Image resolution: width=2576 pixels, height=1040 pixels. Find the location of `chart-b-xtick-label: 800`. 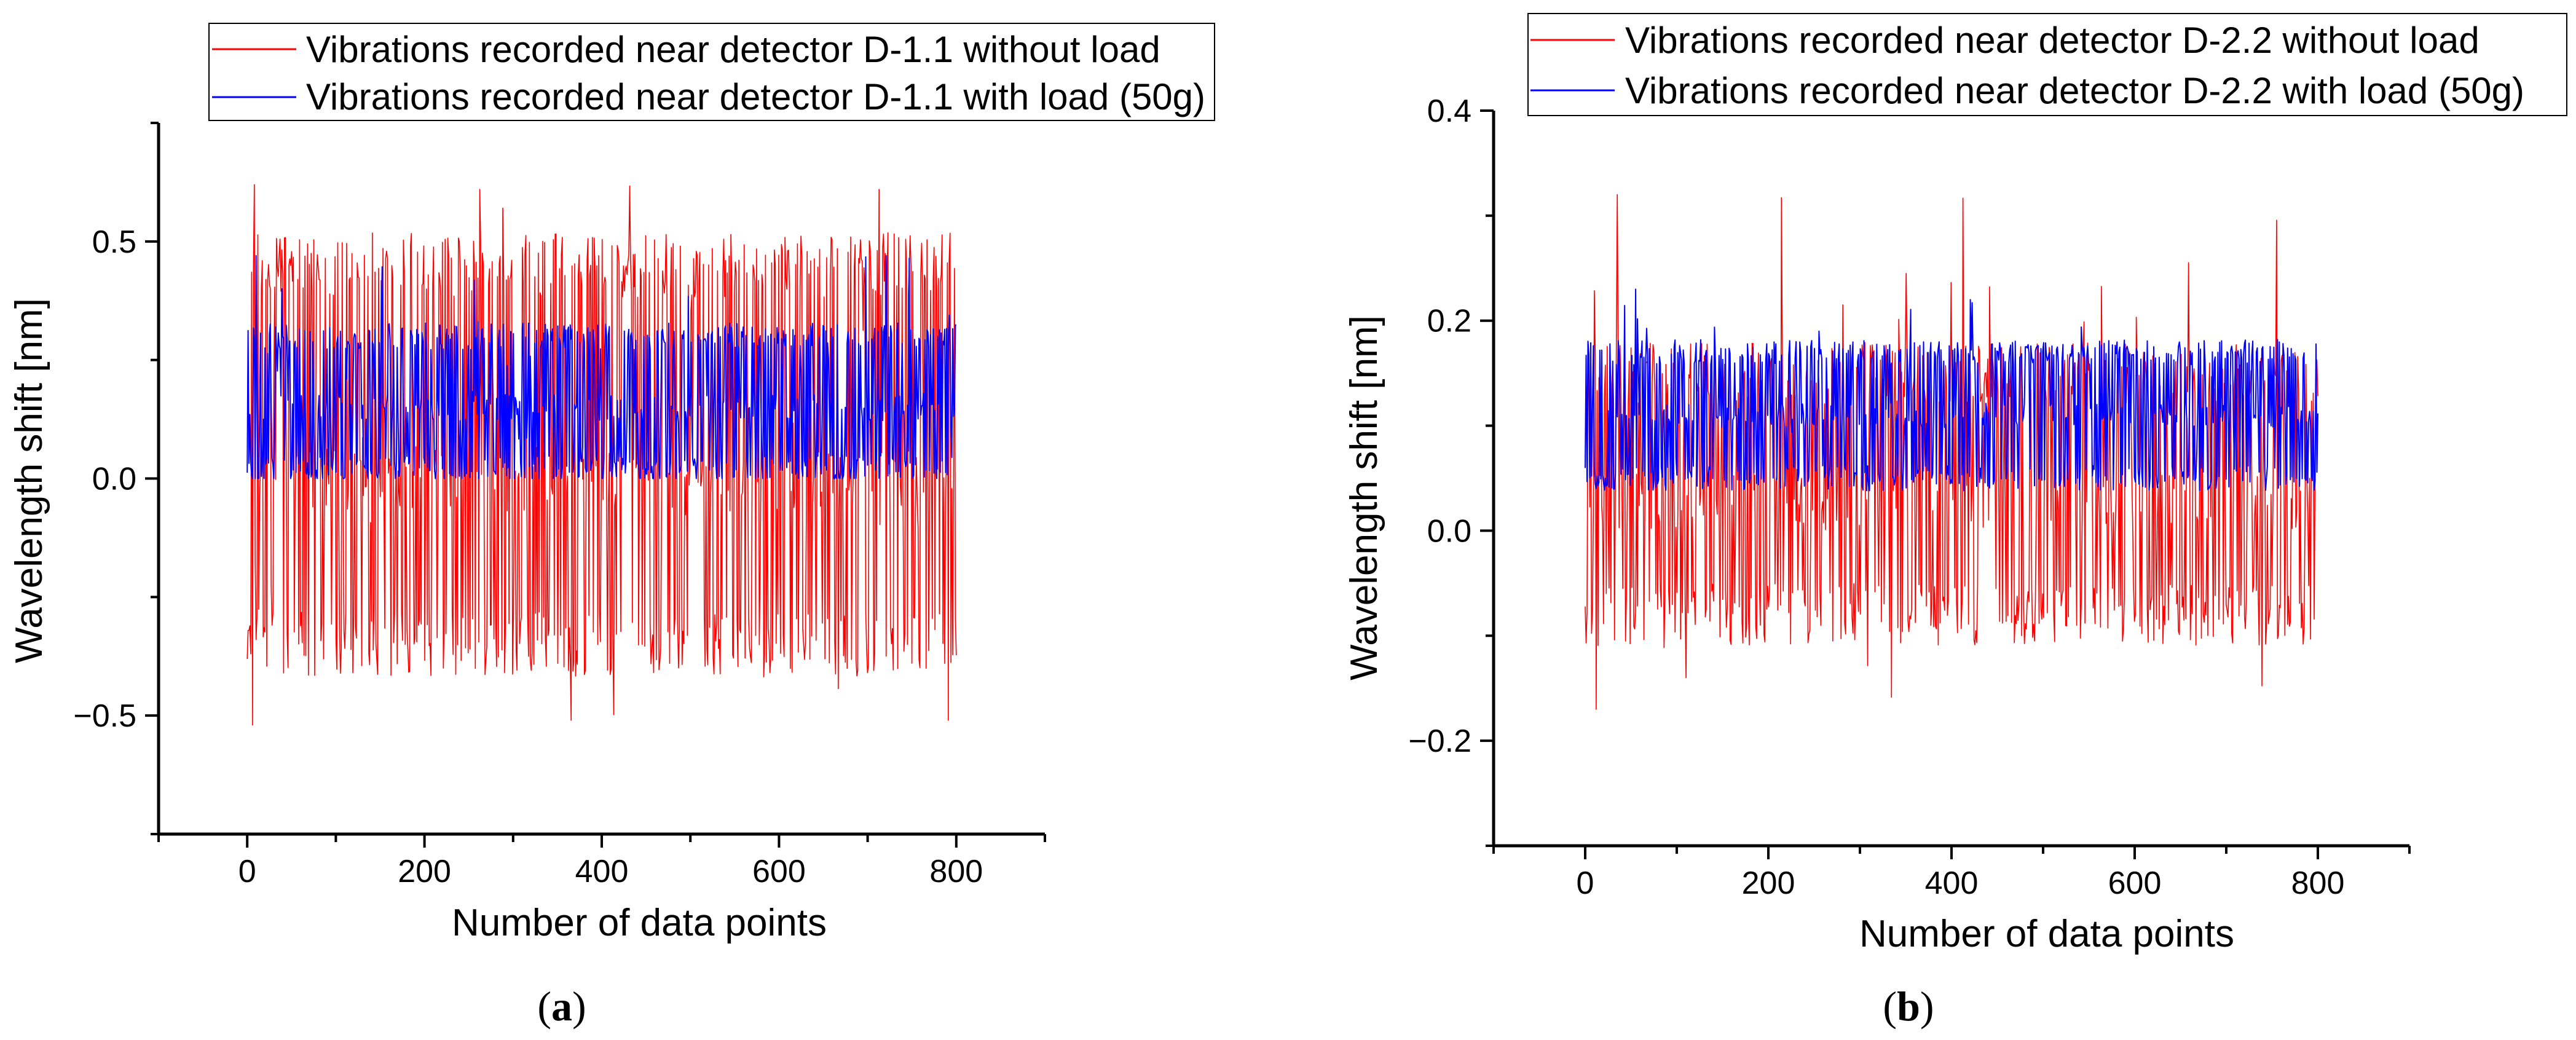

chart-b-xtick-label: 800 is located at coordinates (2318, 883).